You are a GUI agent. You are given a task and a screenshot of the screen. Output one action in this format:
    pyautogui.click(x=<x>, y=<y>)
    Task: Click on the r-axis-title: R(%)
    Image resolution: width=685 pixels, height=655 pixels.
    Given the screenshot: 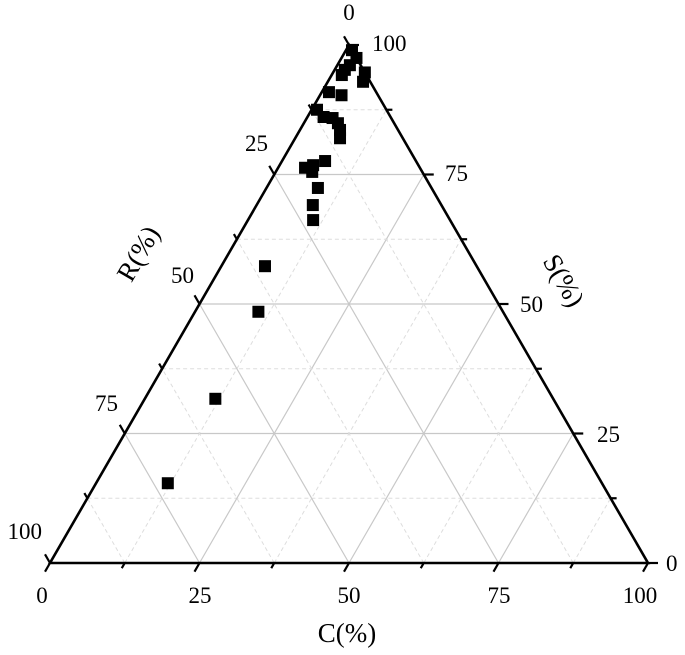 What is the action you would take?
    pyautogui.click(x=138, y=254)
    